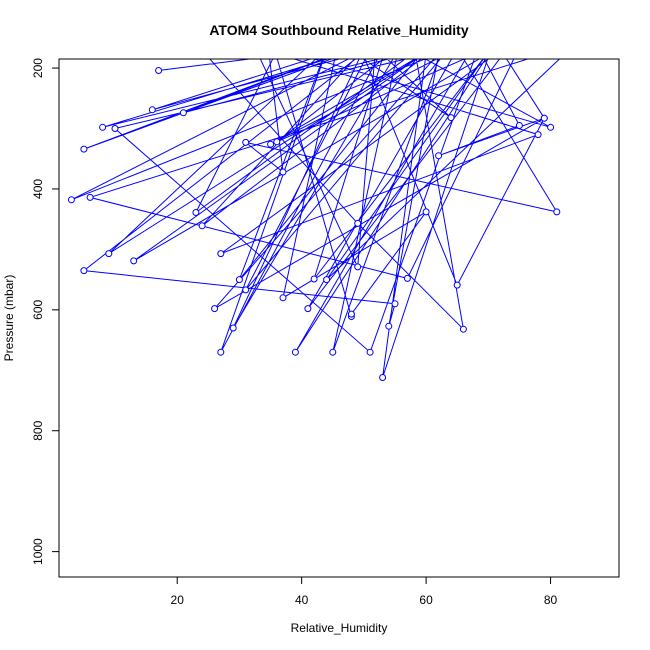 The width and height of the screenshot is (650, 650). I want to click on x-axis: 20 40 60 80, so click(364, 591).